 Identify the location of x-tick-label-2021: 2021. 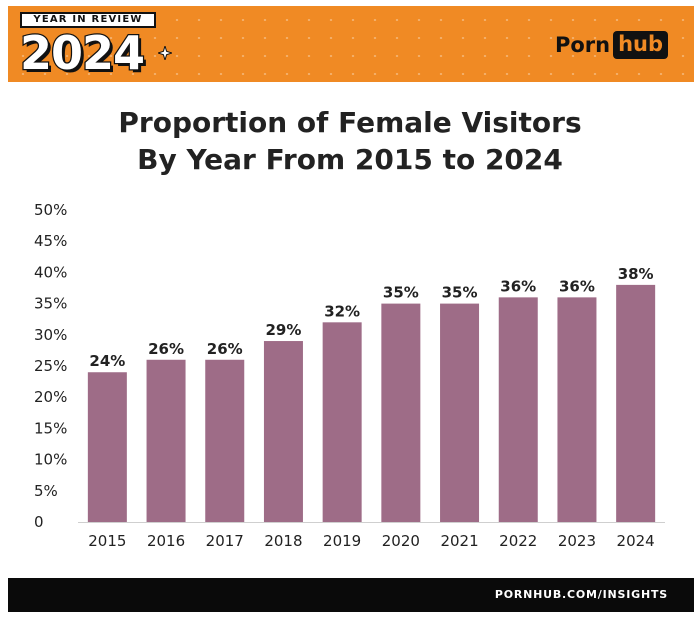
(459, 541).